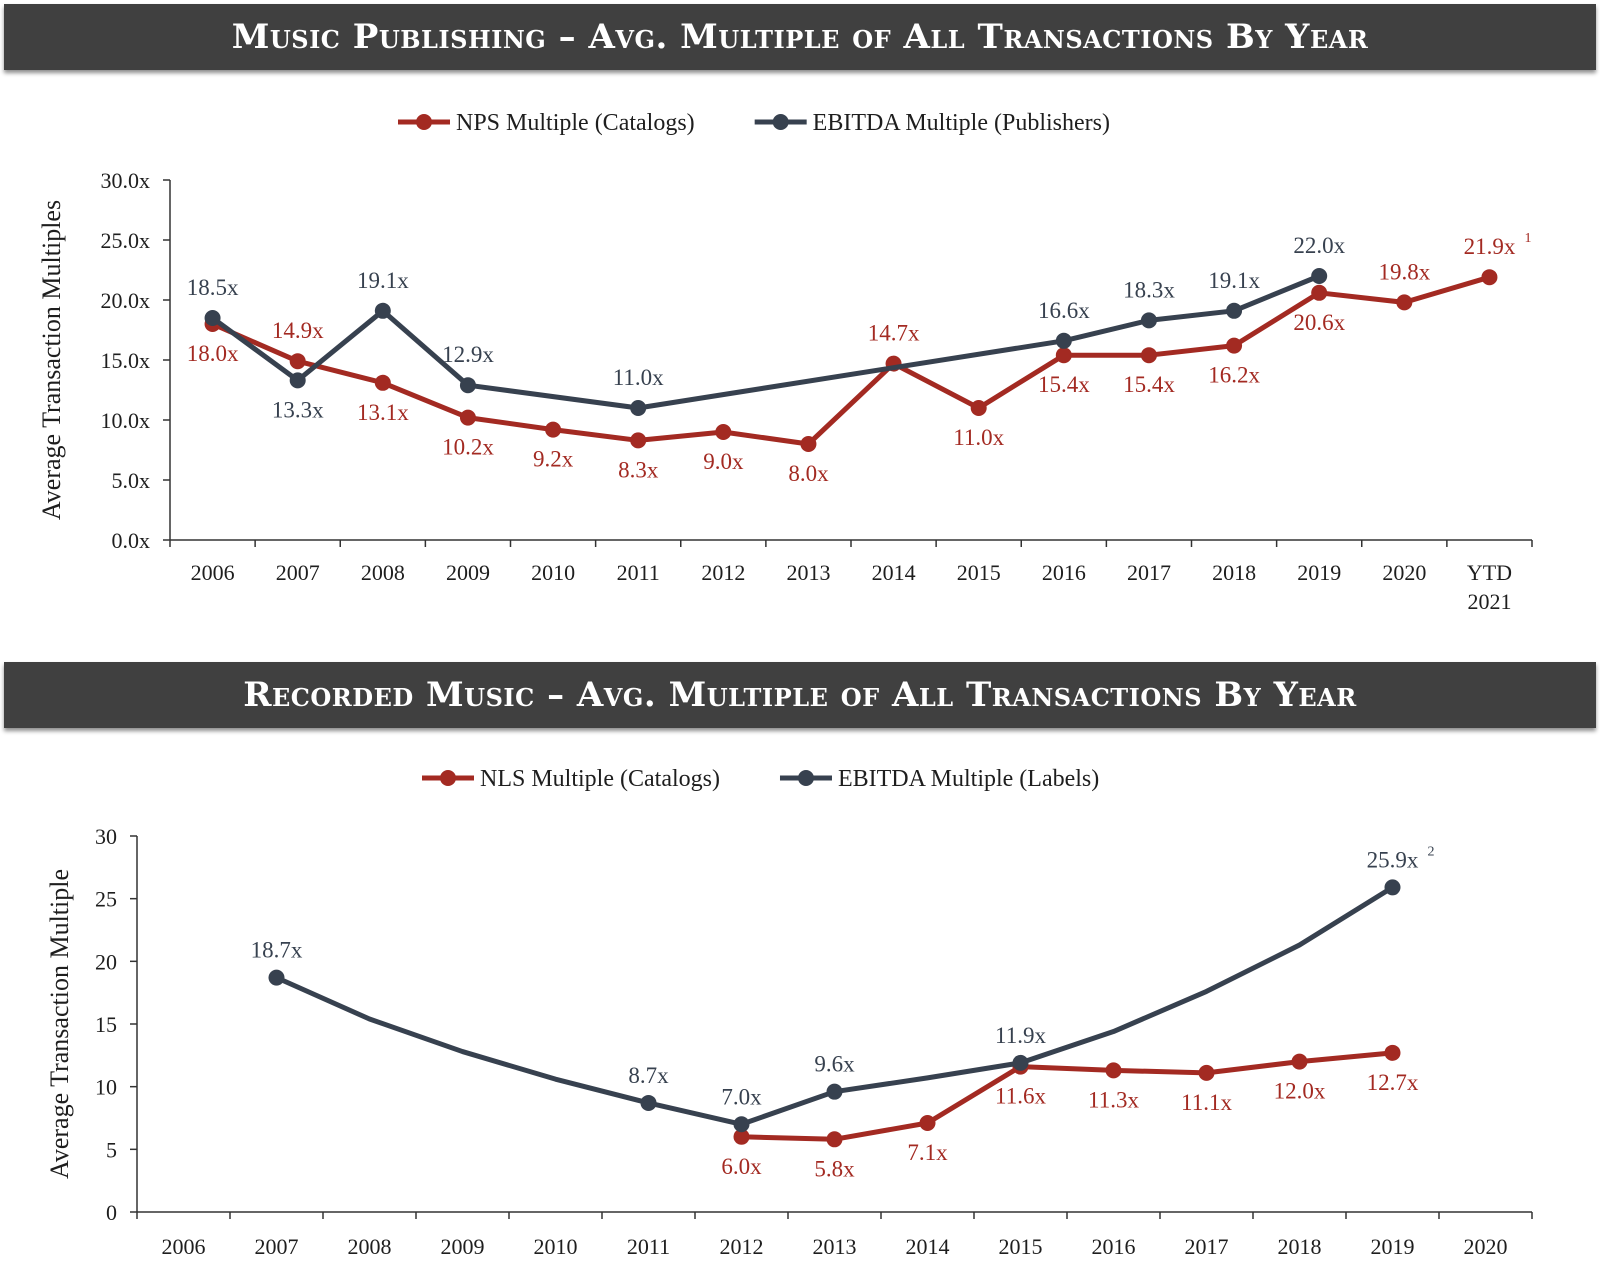 This screenshot has width=1600, height=1286. Describe the element at coordinates (463, 1246) in the screenshot. I see `x-tick-label: 2009` at that location.